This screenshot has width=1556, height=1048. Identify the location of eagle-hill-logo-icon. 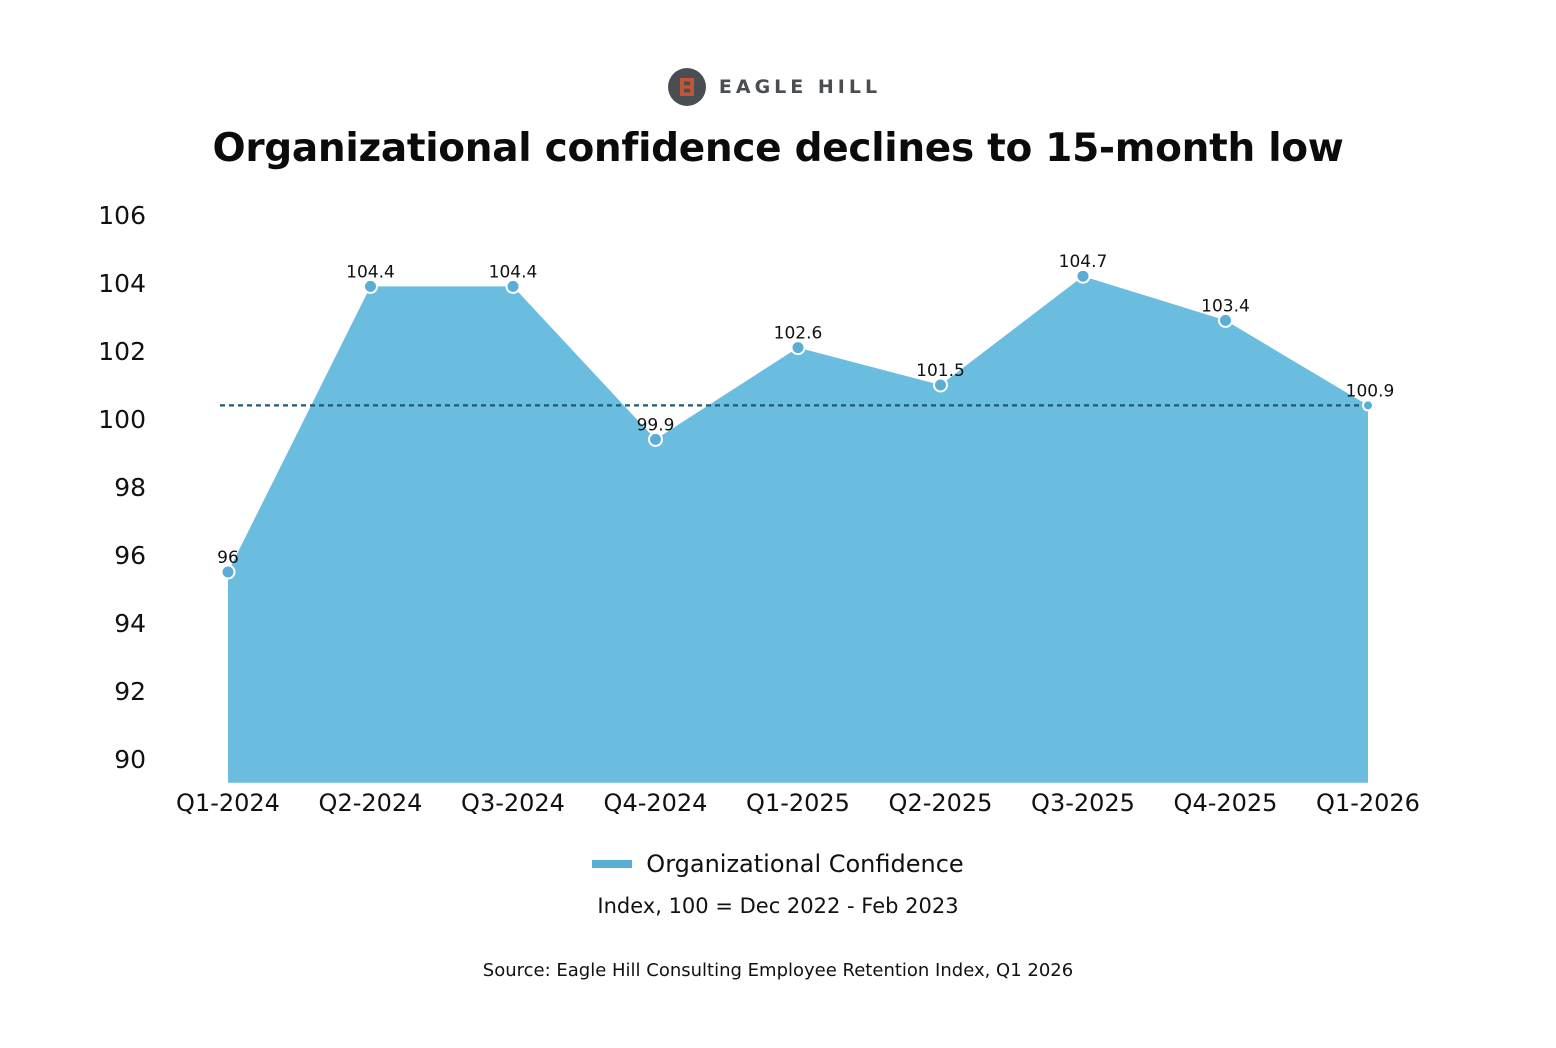
(686, 87).